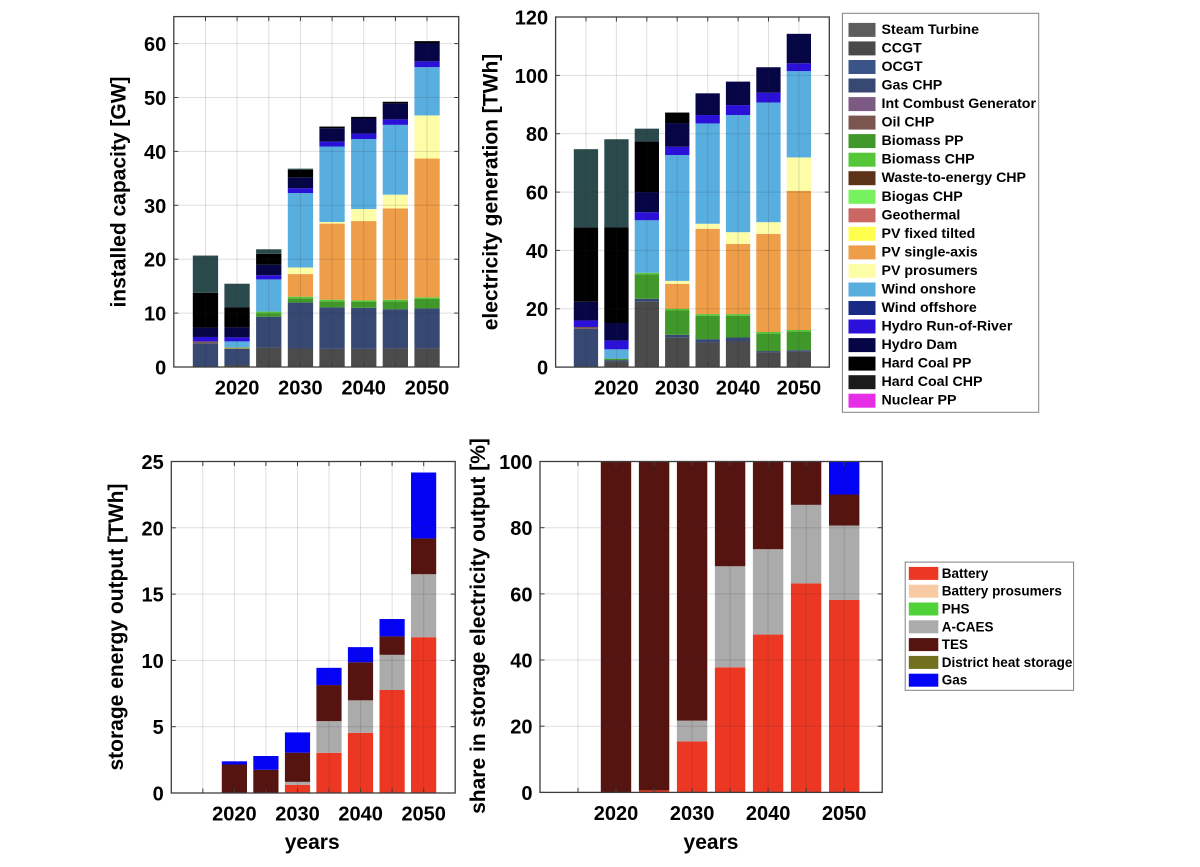 This screenshot has height=867, width=1200. Describe the element at coordinates (1007, 662) in the screenshot. I see `svg-text: District heat storage` at that location.